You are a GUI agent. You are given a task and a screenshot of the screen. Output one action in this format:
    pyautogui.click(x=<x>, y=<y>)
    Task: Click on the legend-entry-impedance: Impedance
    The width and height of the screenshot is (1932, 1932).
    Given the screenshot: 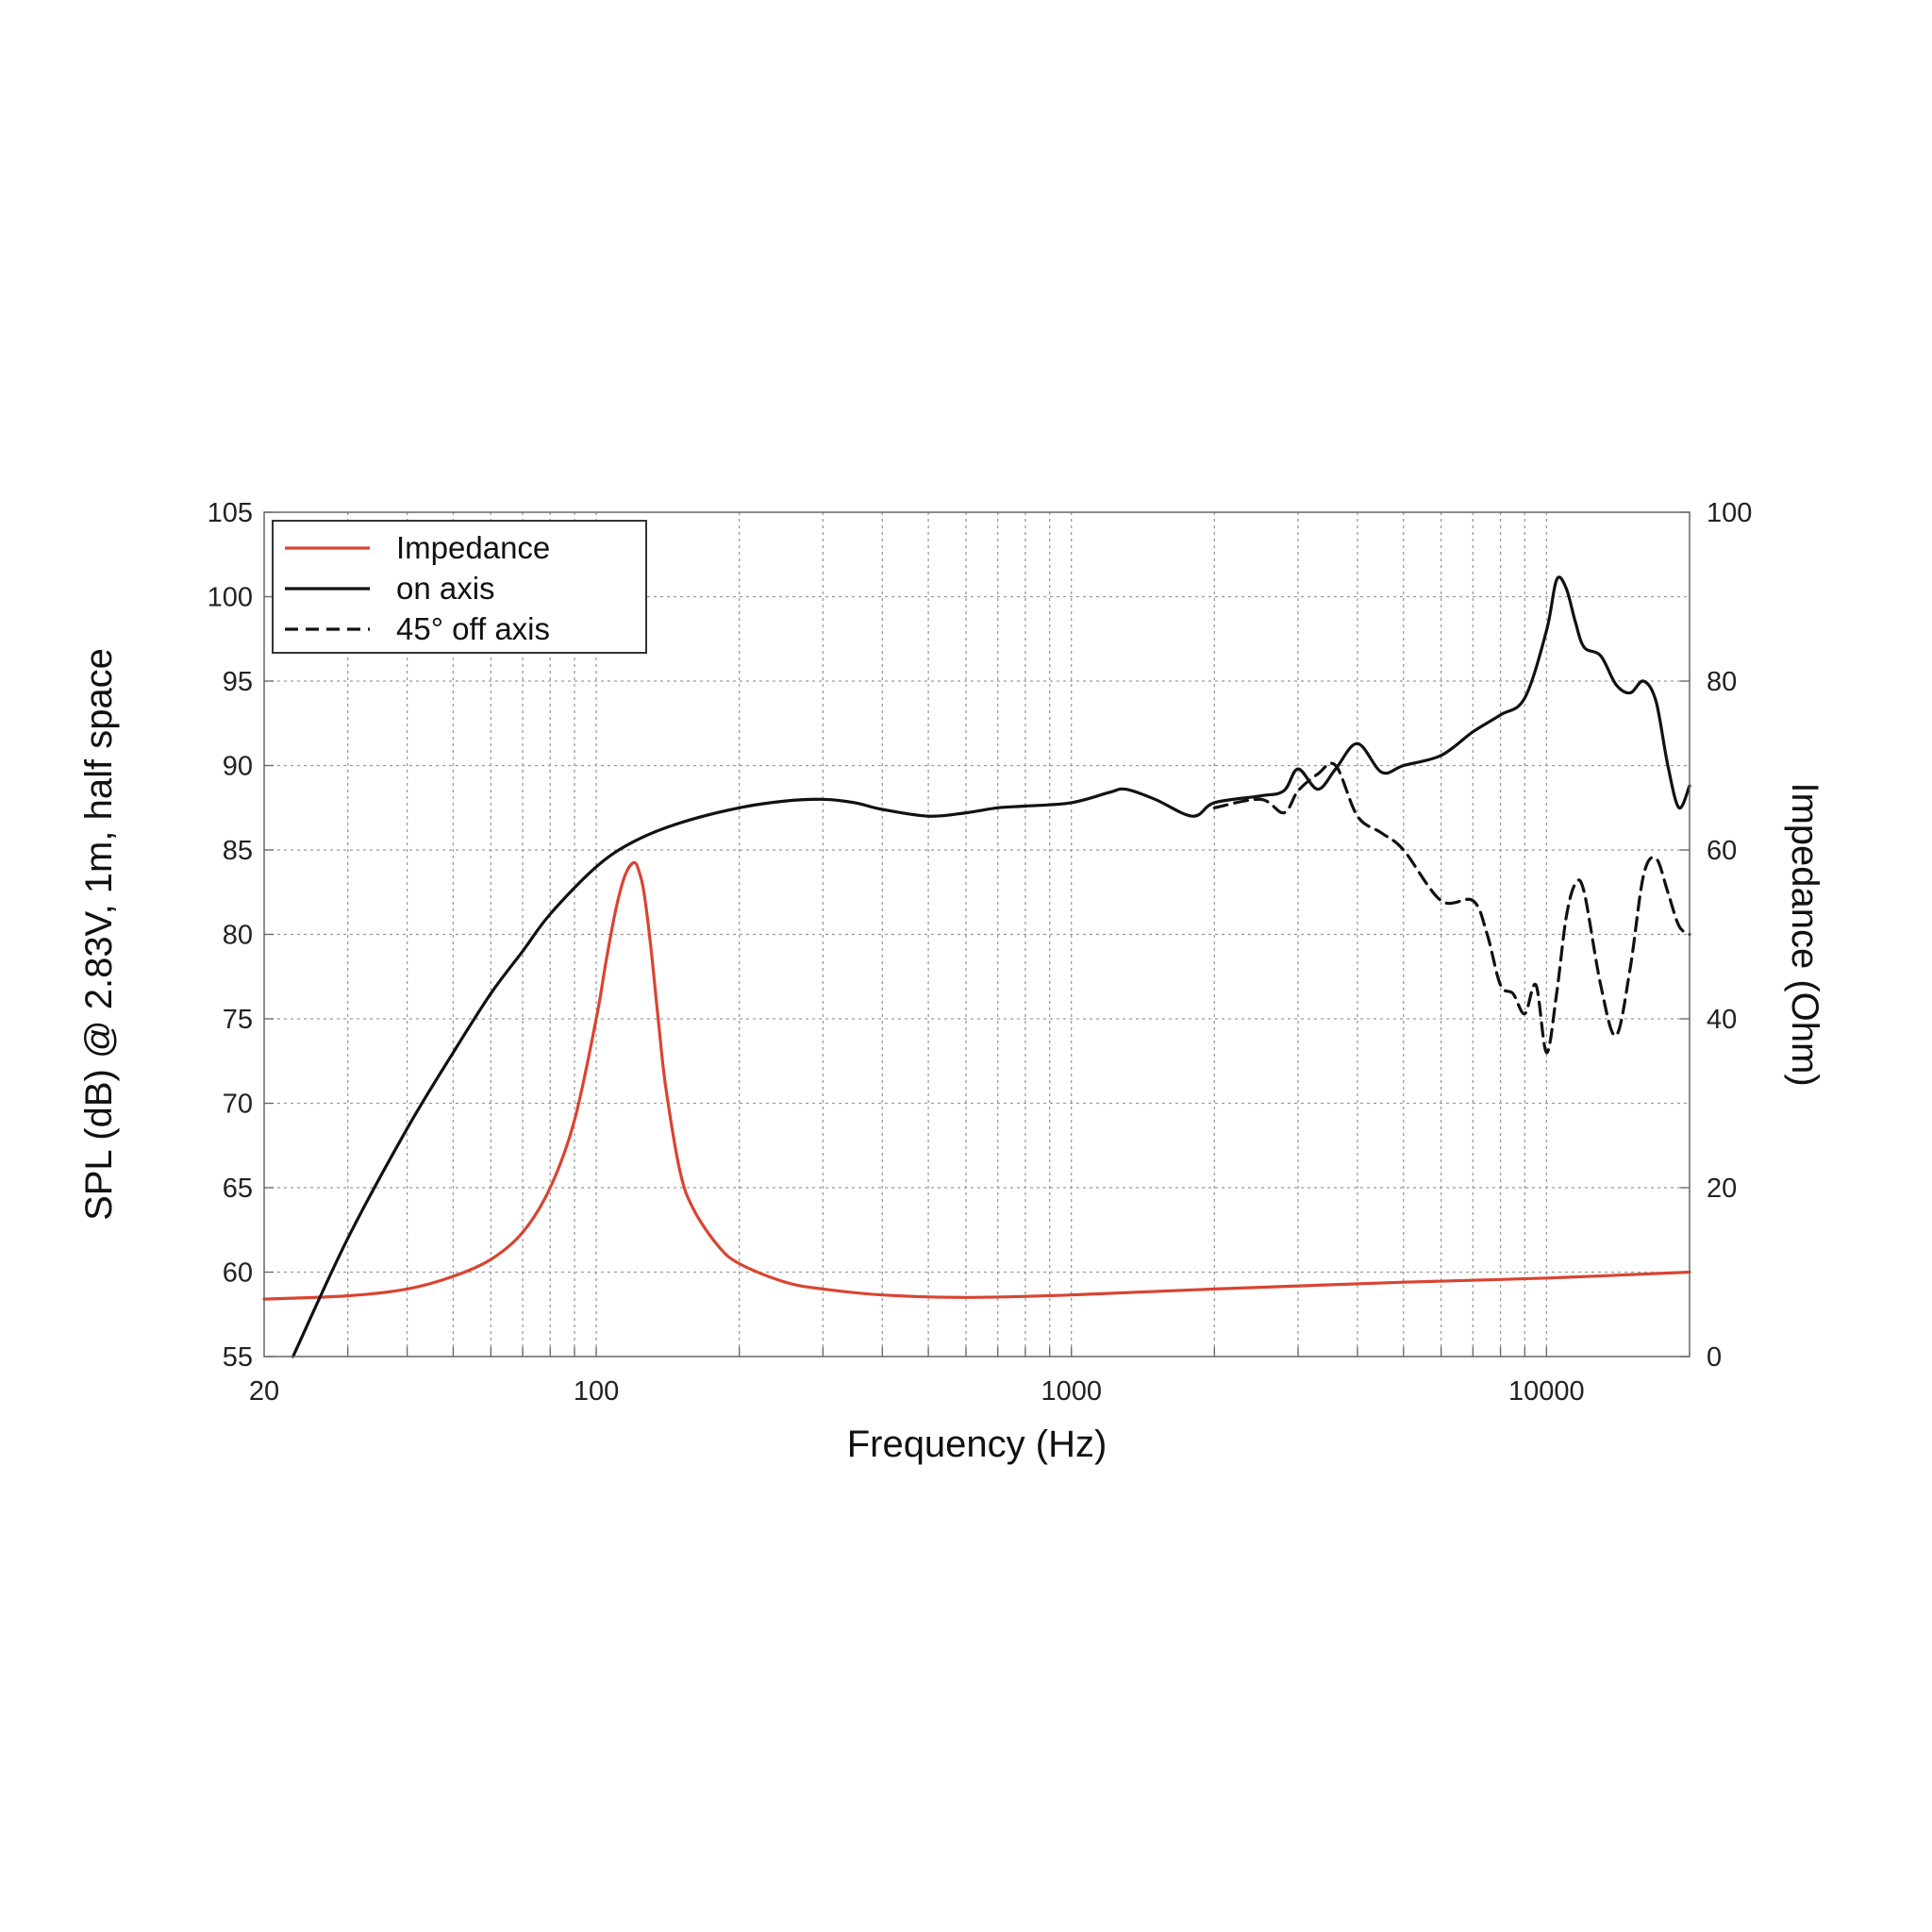 What is the action you would take?
    pyautogui.click(x=473, y=547)
    